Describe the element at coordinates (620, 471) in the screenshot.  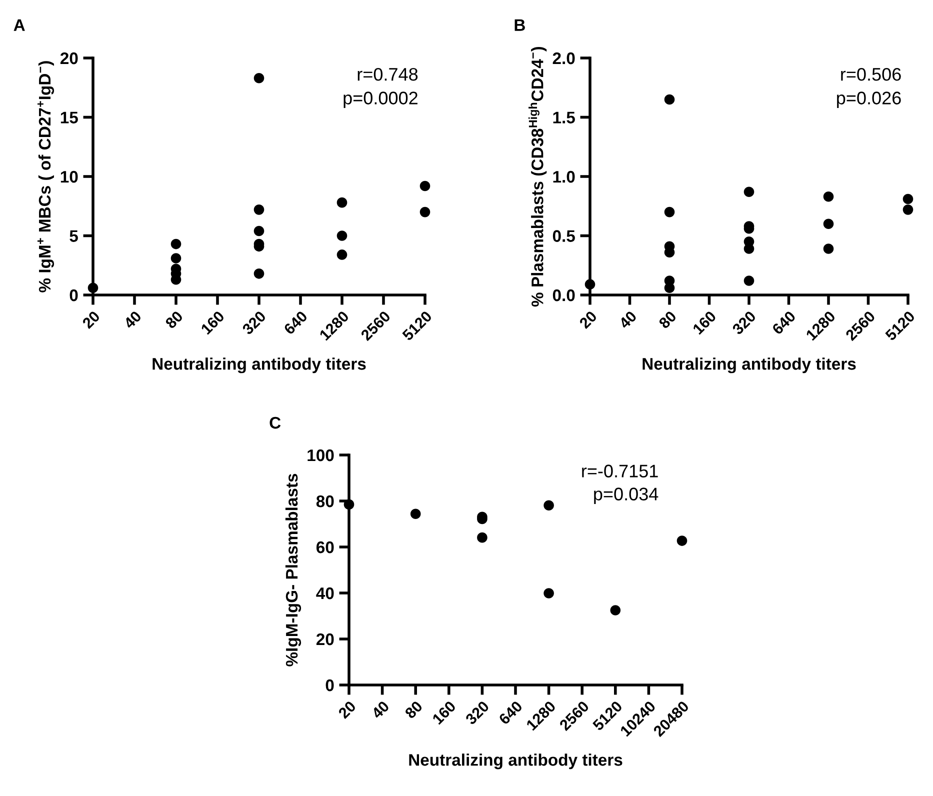
I see `annotation: r=-0.7151` at that location.